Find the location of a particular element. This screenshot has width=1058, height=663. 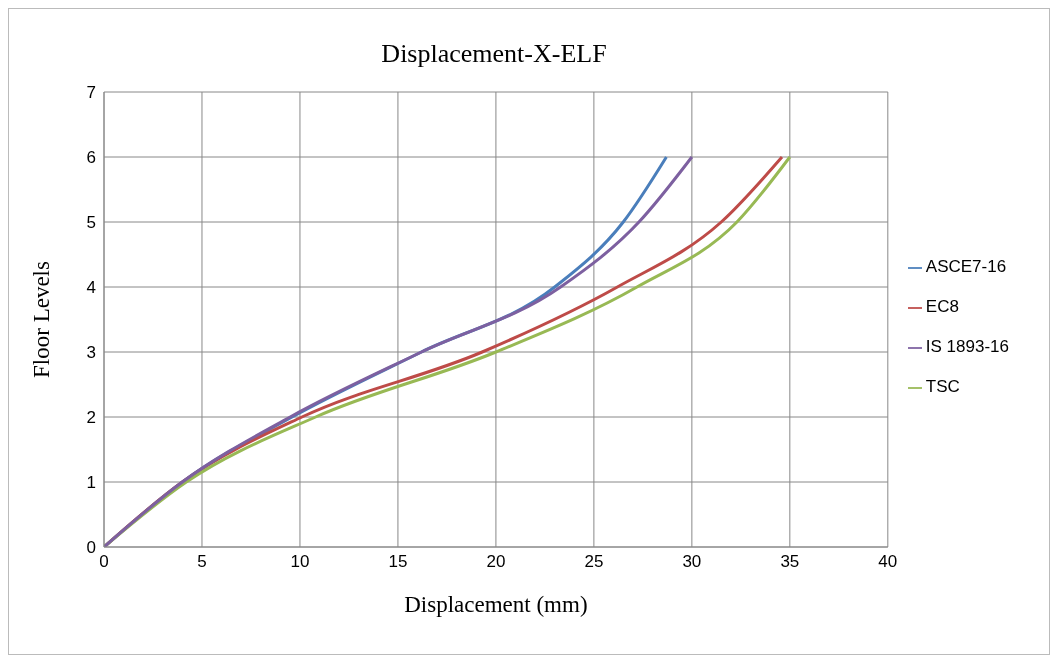

legend-label: EC8 is located at coordinates (942, 306).